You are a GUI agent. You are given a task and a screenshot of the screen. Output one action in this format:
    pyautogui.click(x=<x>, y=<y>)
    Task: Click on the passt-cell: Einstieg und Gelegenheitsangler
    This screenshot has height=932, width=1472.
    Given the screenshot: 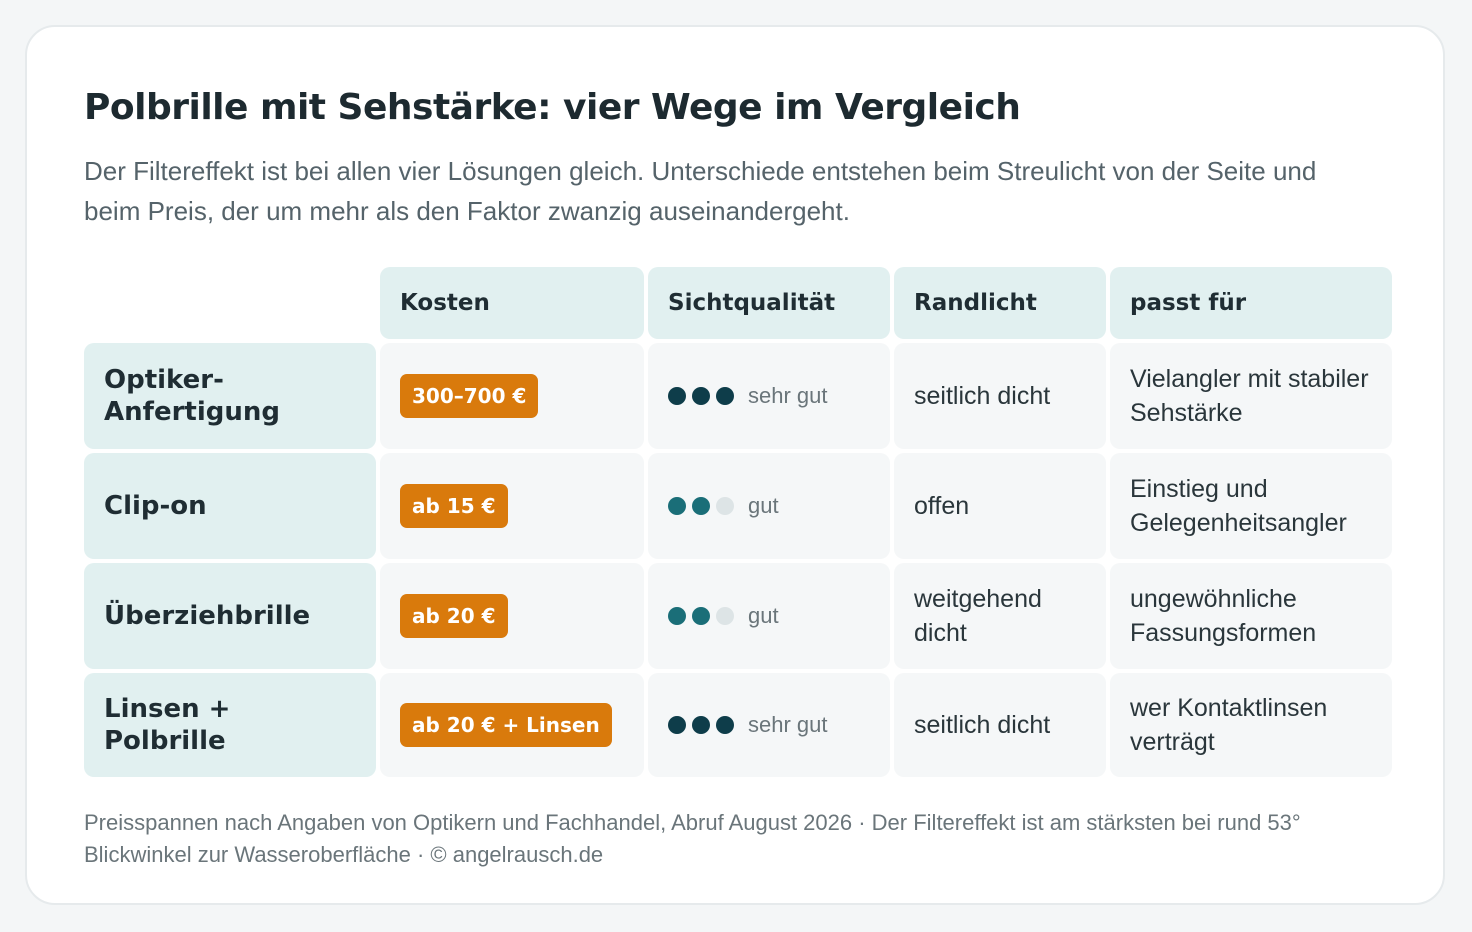 What is the action you would take?
    pyautogui.click(x=1251, y=506)
    